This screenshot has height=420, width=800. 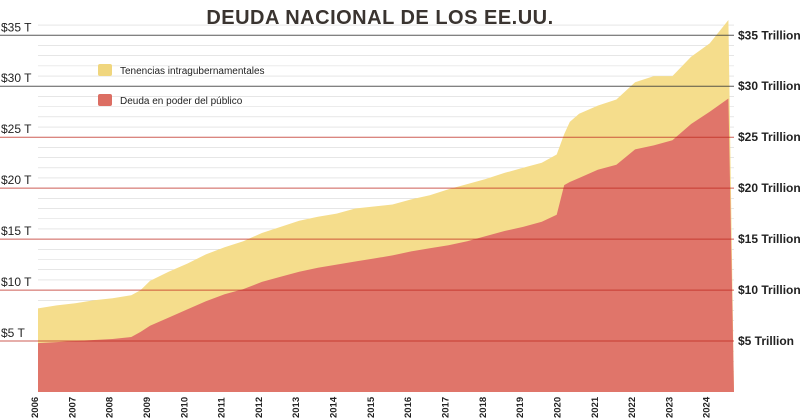 What do you see at coordinates (296, 407) in the screenshot?
I see `x-tick-label: 2013` at bounding box center [296, 407].